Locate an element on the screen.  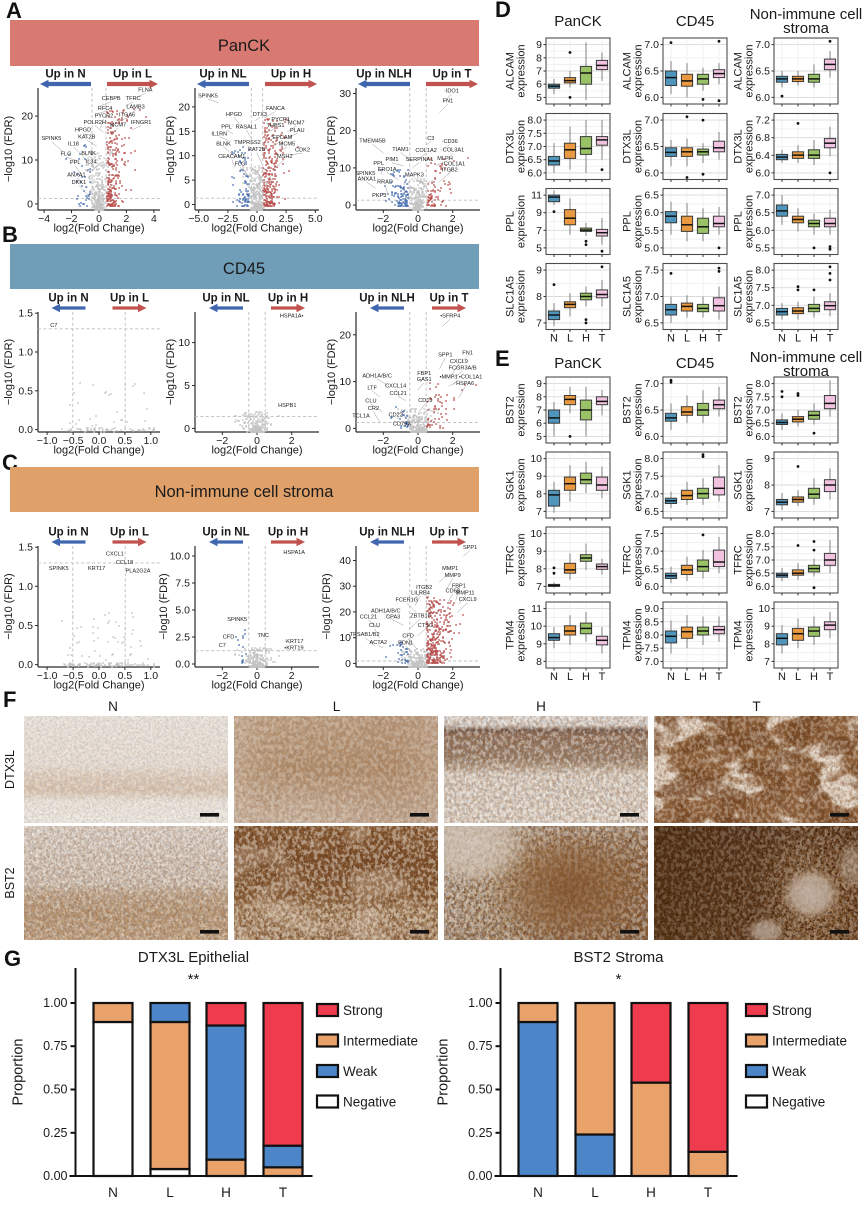
svg-text: RASAL1 is located at coordinates (246, 127).